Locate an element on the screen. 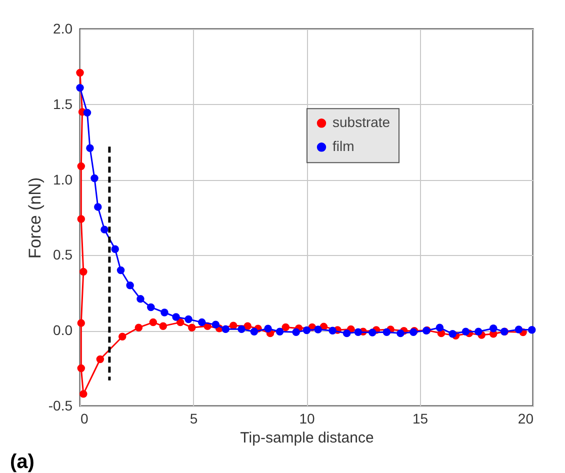  x-axis-title: Tip-sample distance is located at coordinates (307, 438).